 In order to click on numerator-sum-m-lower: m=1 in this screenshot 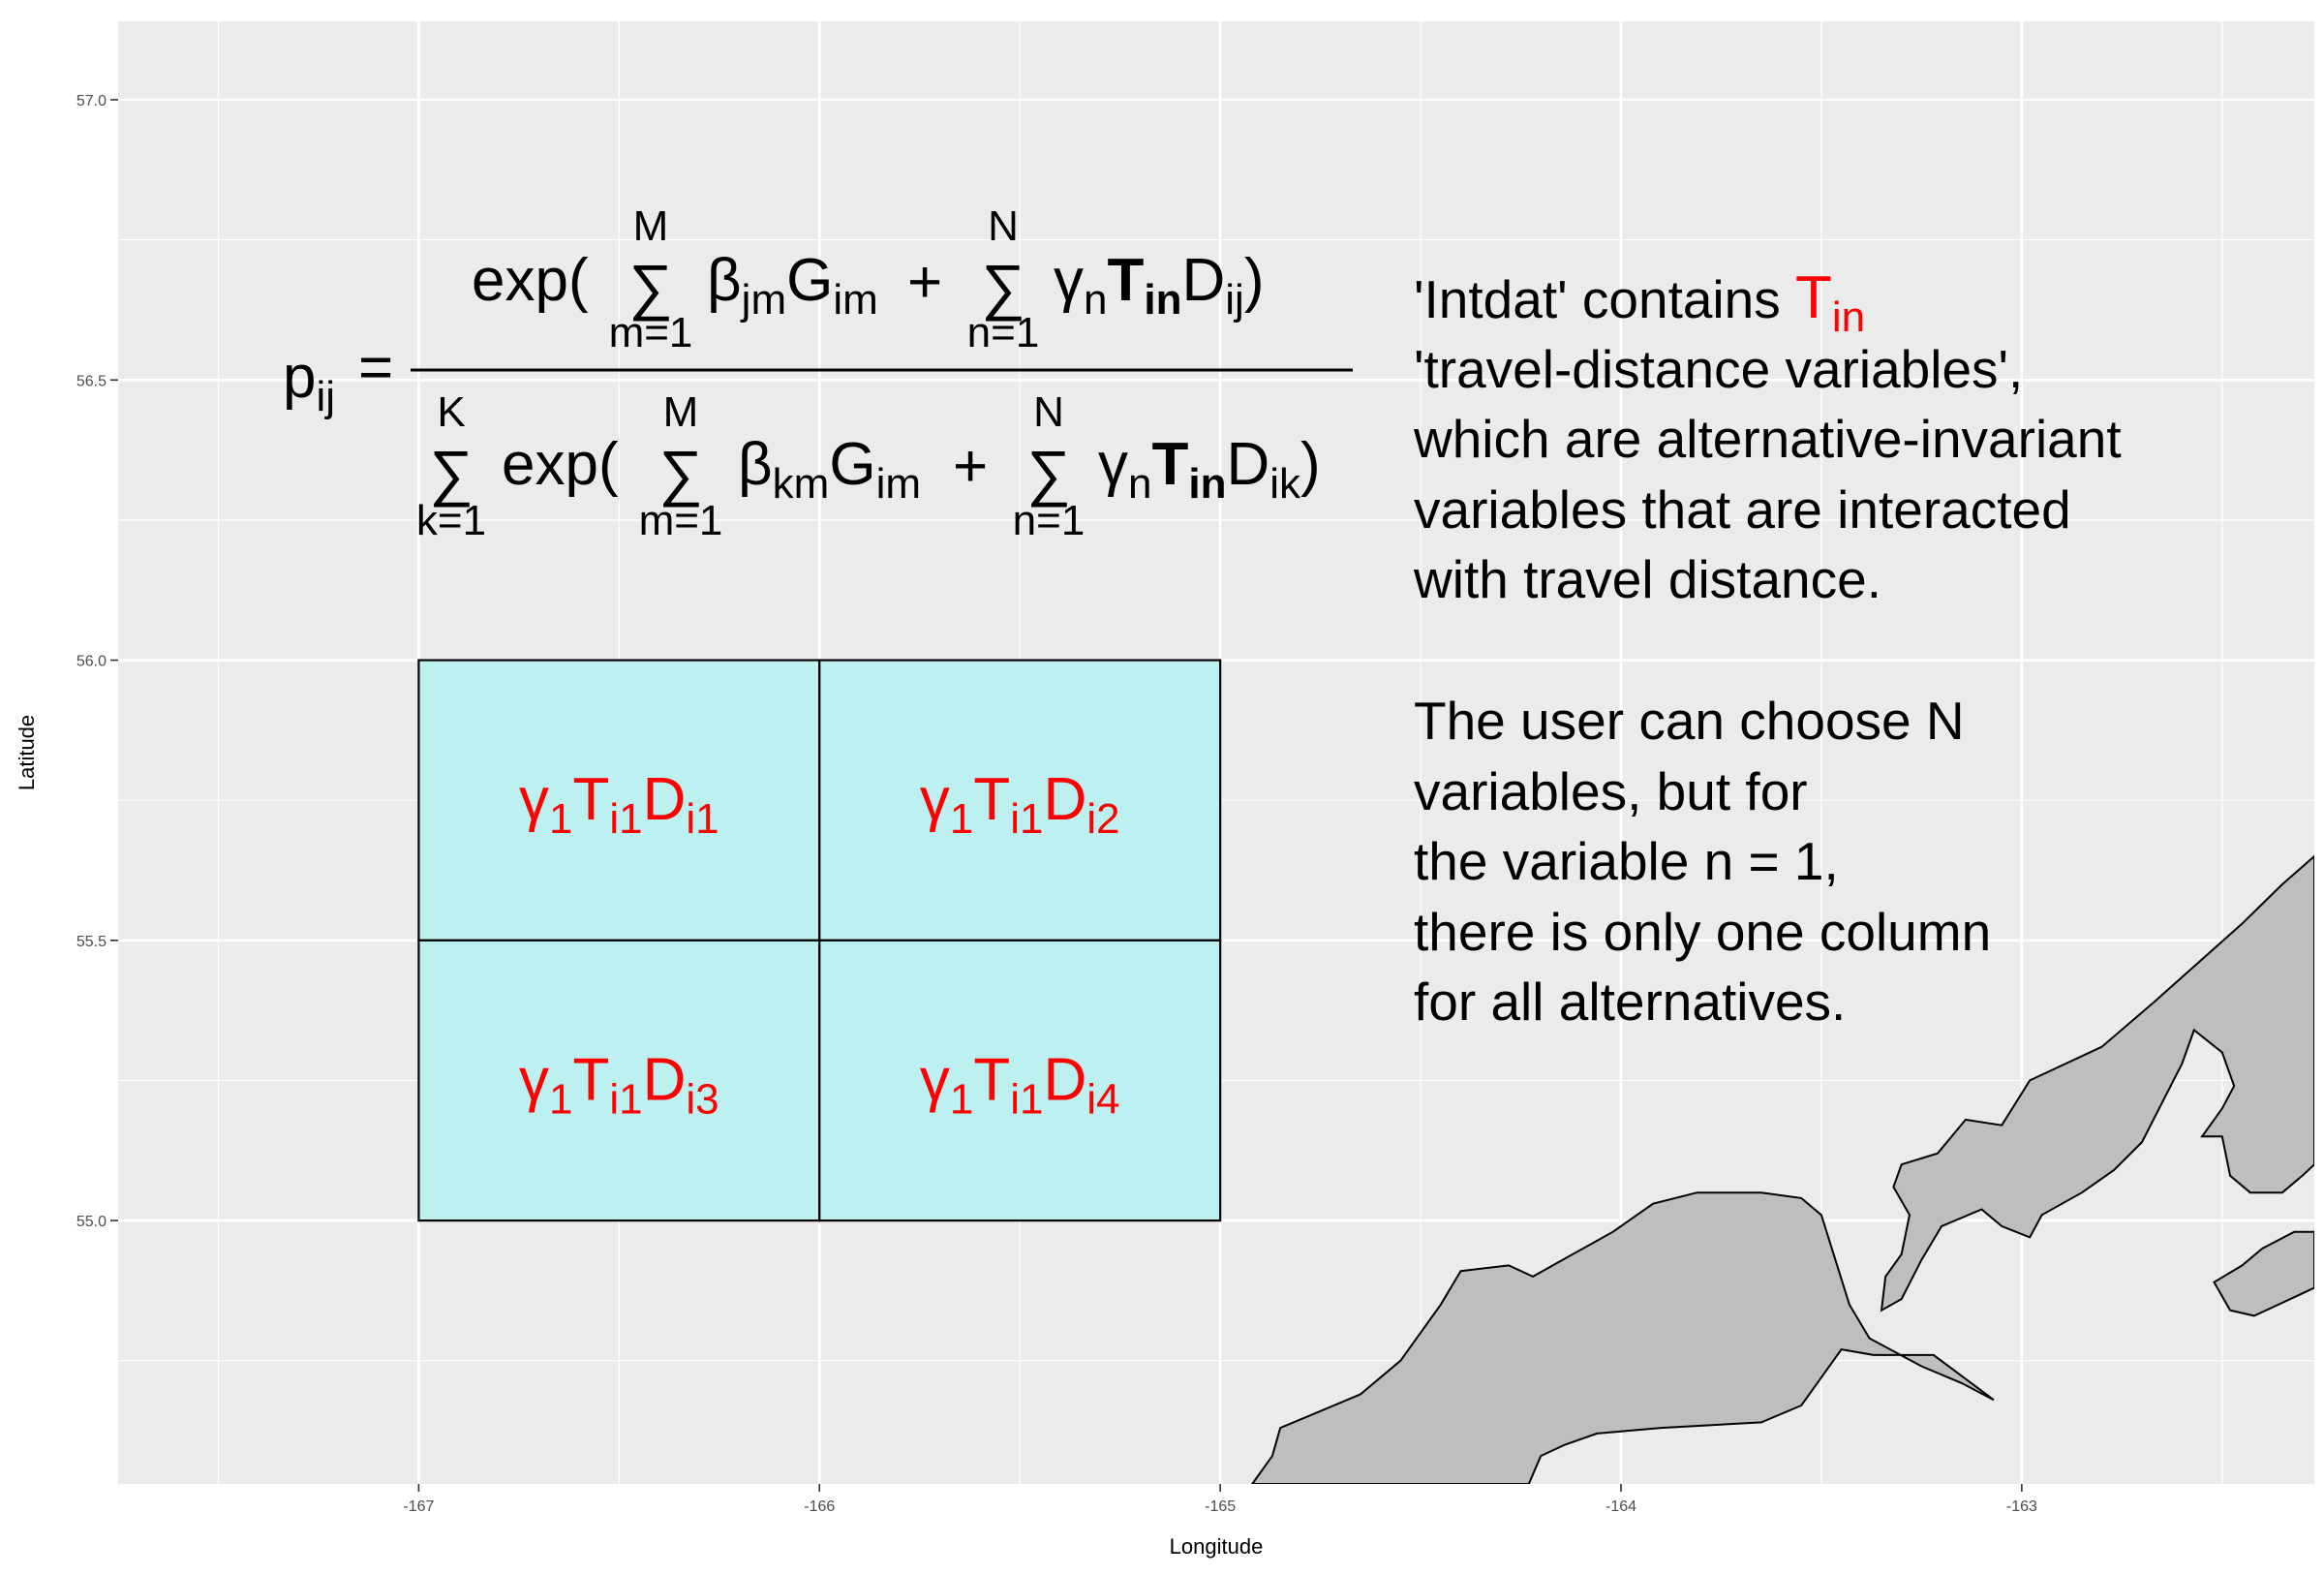, I will do `click(651, 332)`.